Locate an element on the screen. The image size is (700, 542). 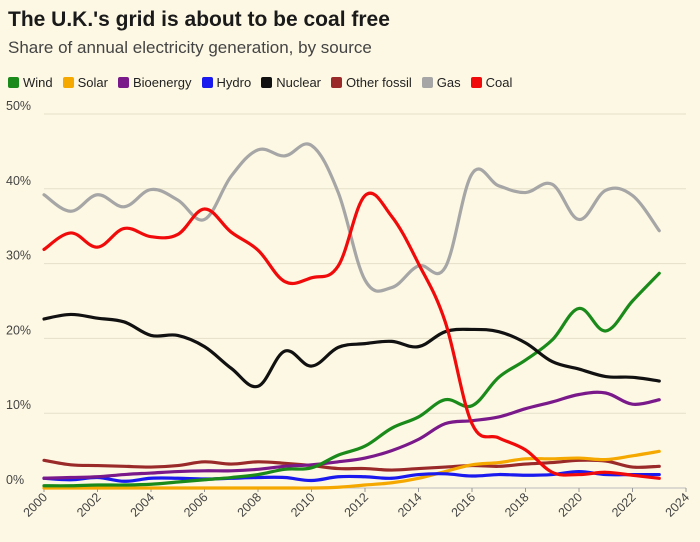
legend-item-solar: Solar is located at coordinates (85, 82).